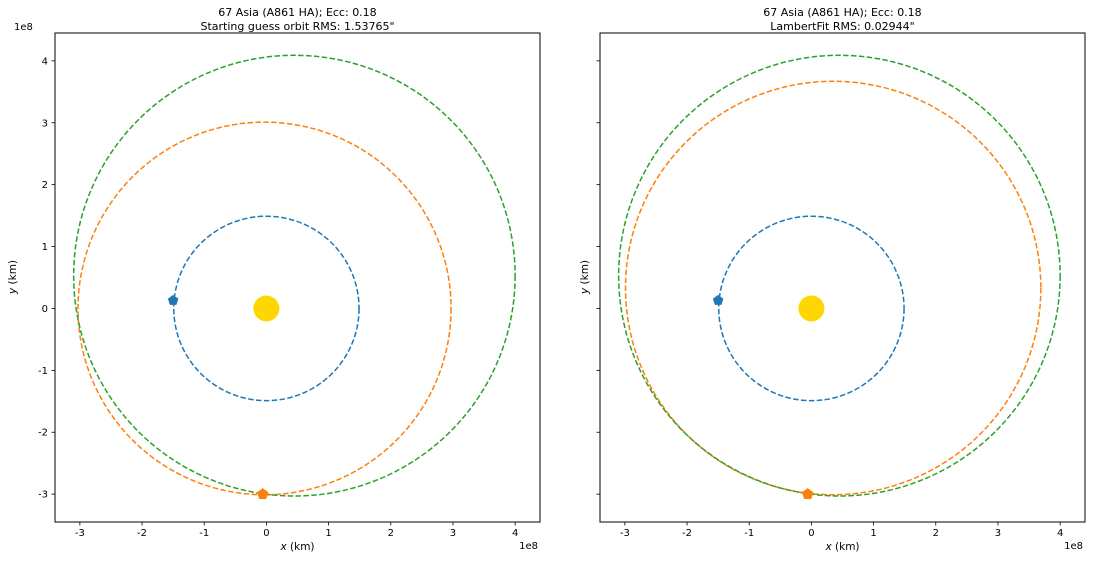 This screenshot has width=1095, height=568. I want to click on left-y-axis-label-var: y, so click(13, 291).